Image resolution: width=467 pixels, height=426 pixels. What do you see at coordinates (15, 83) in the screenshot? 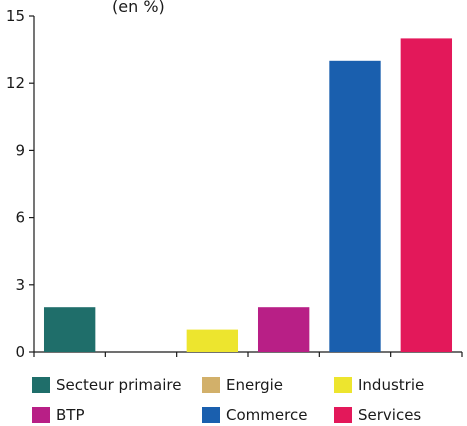
I see `y-tick-label-12: 12` at bounding box center [15, 83].